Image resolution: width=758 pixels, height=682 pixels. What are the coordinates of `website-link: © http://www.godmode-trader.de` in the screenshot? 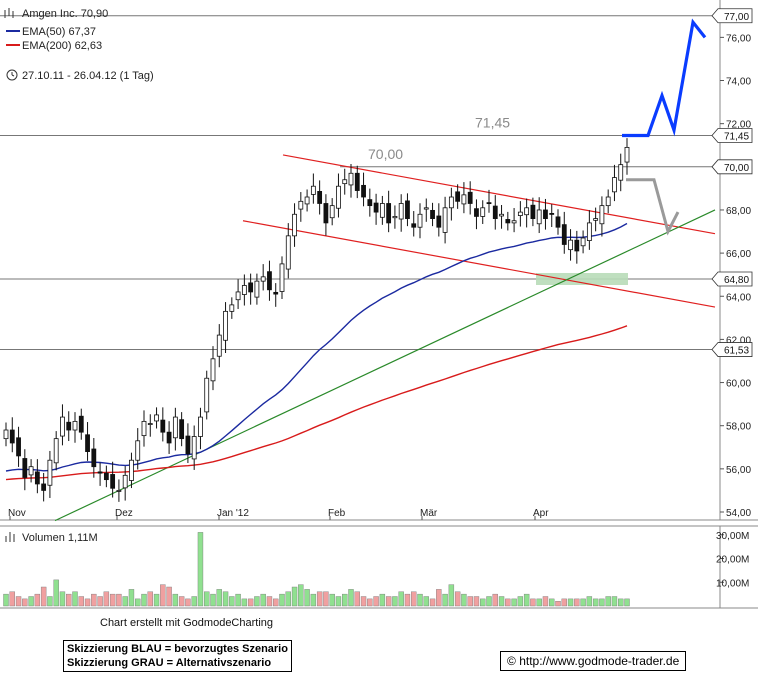 It's located at (593, 661).